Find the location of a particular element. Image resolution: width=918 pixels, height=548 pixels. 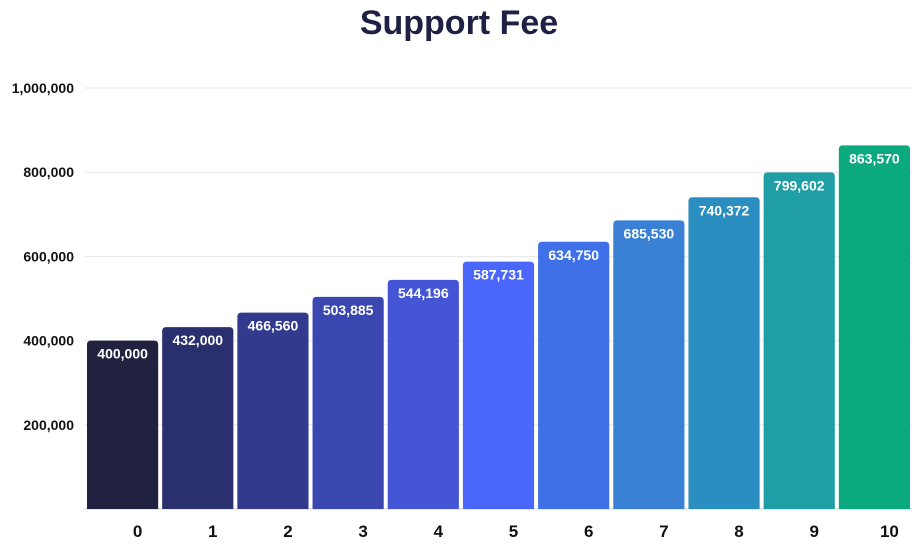

x-axis-ticks: 0 1 2 3 4 5 6 7 8 9 10 is located at coordinates (516, 531).